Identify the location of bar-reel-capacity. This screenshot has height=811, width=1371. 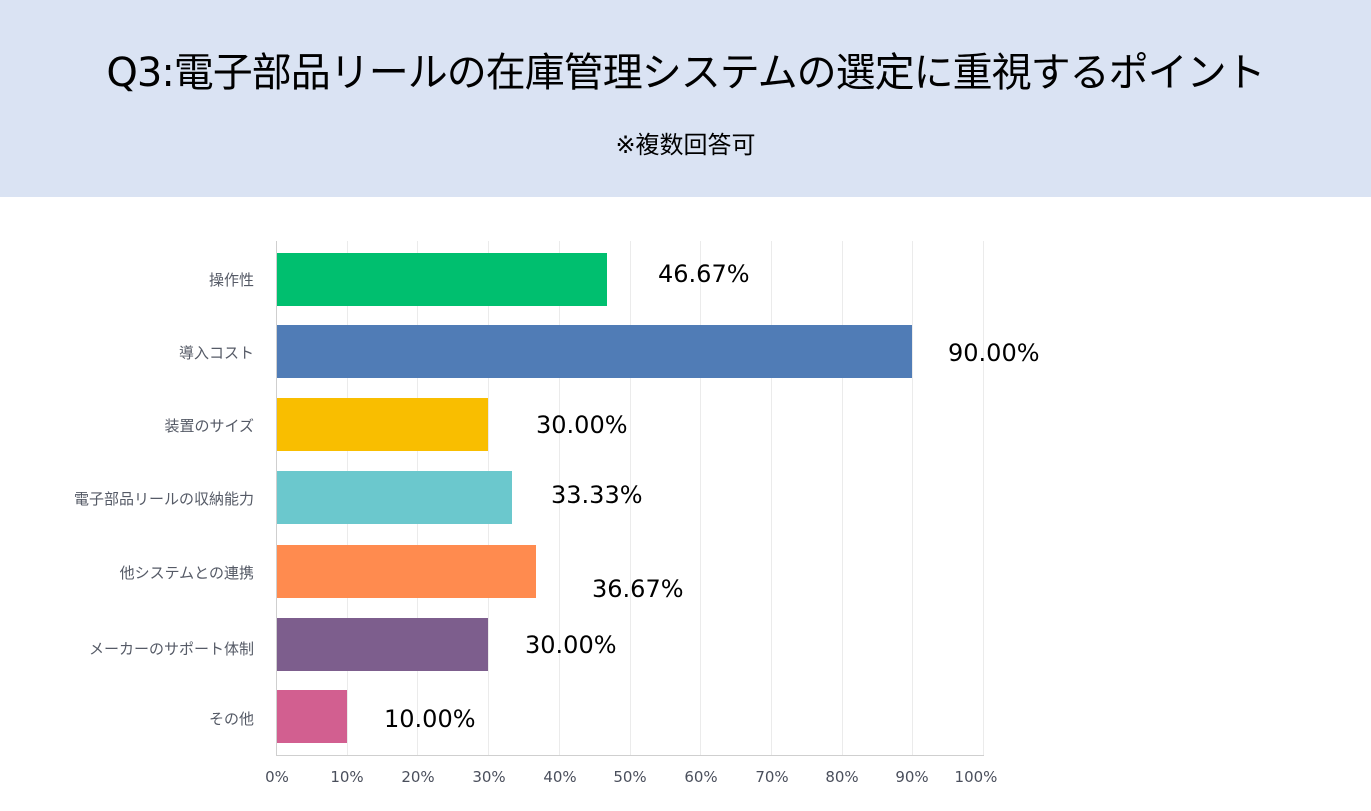
(394, 497).